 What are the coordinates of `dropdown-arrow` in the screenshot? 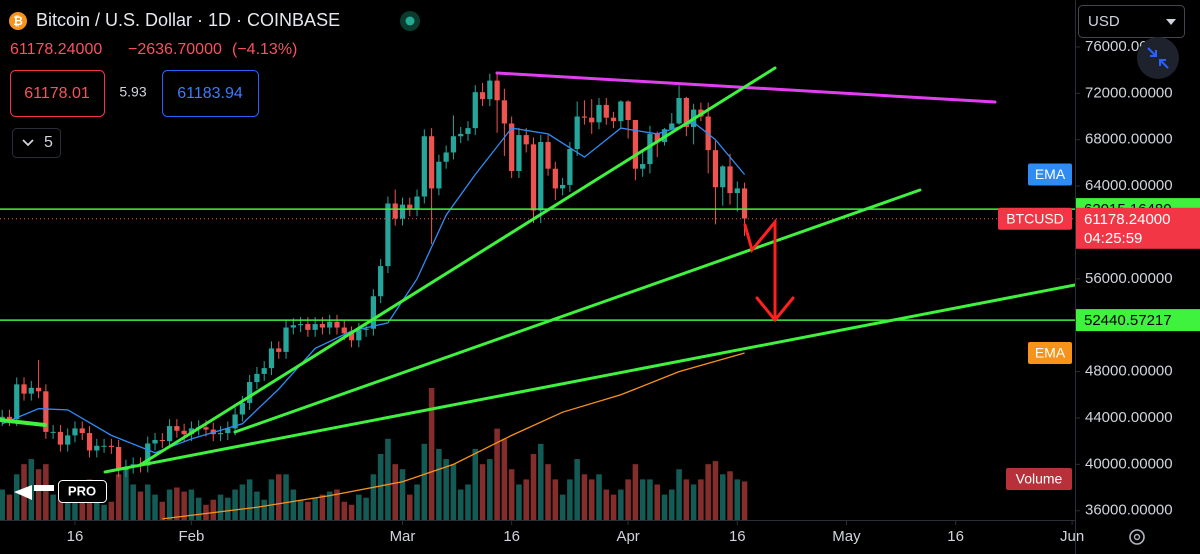 It's located at (1171, 22).